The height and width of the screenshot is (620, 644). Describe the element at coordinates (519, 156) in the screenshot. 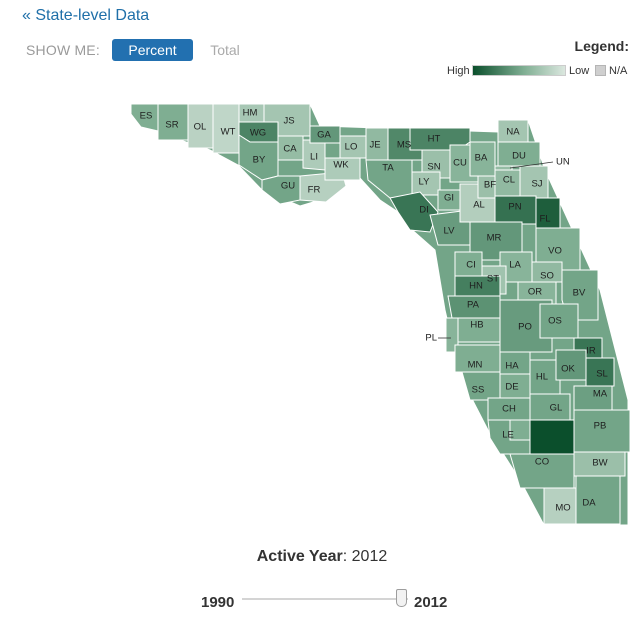

I see `county-label-du: DU` at that location.